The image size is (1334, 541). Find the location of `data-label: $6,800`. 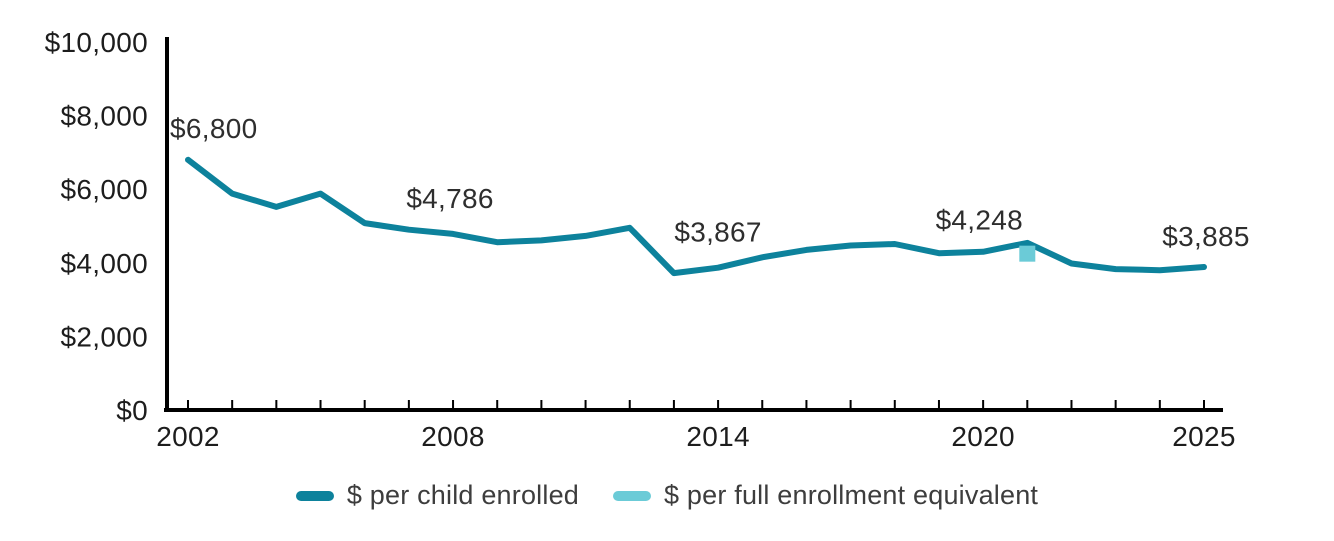

data-label: $6,800 is located at coordinates (213, 128).